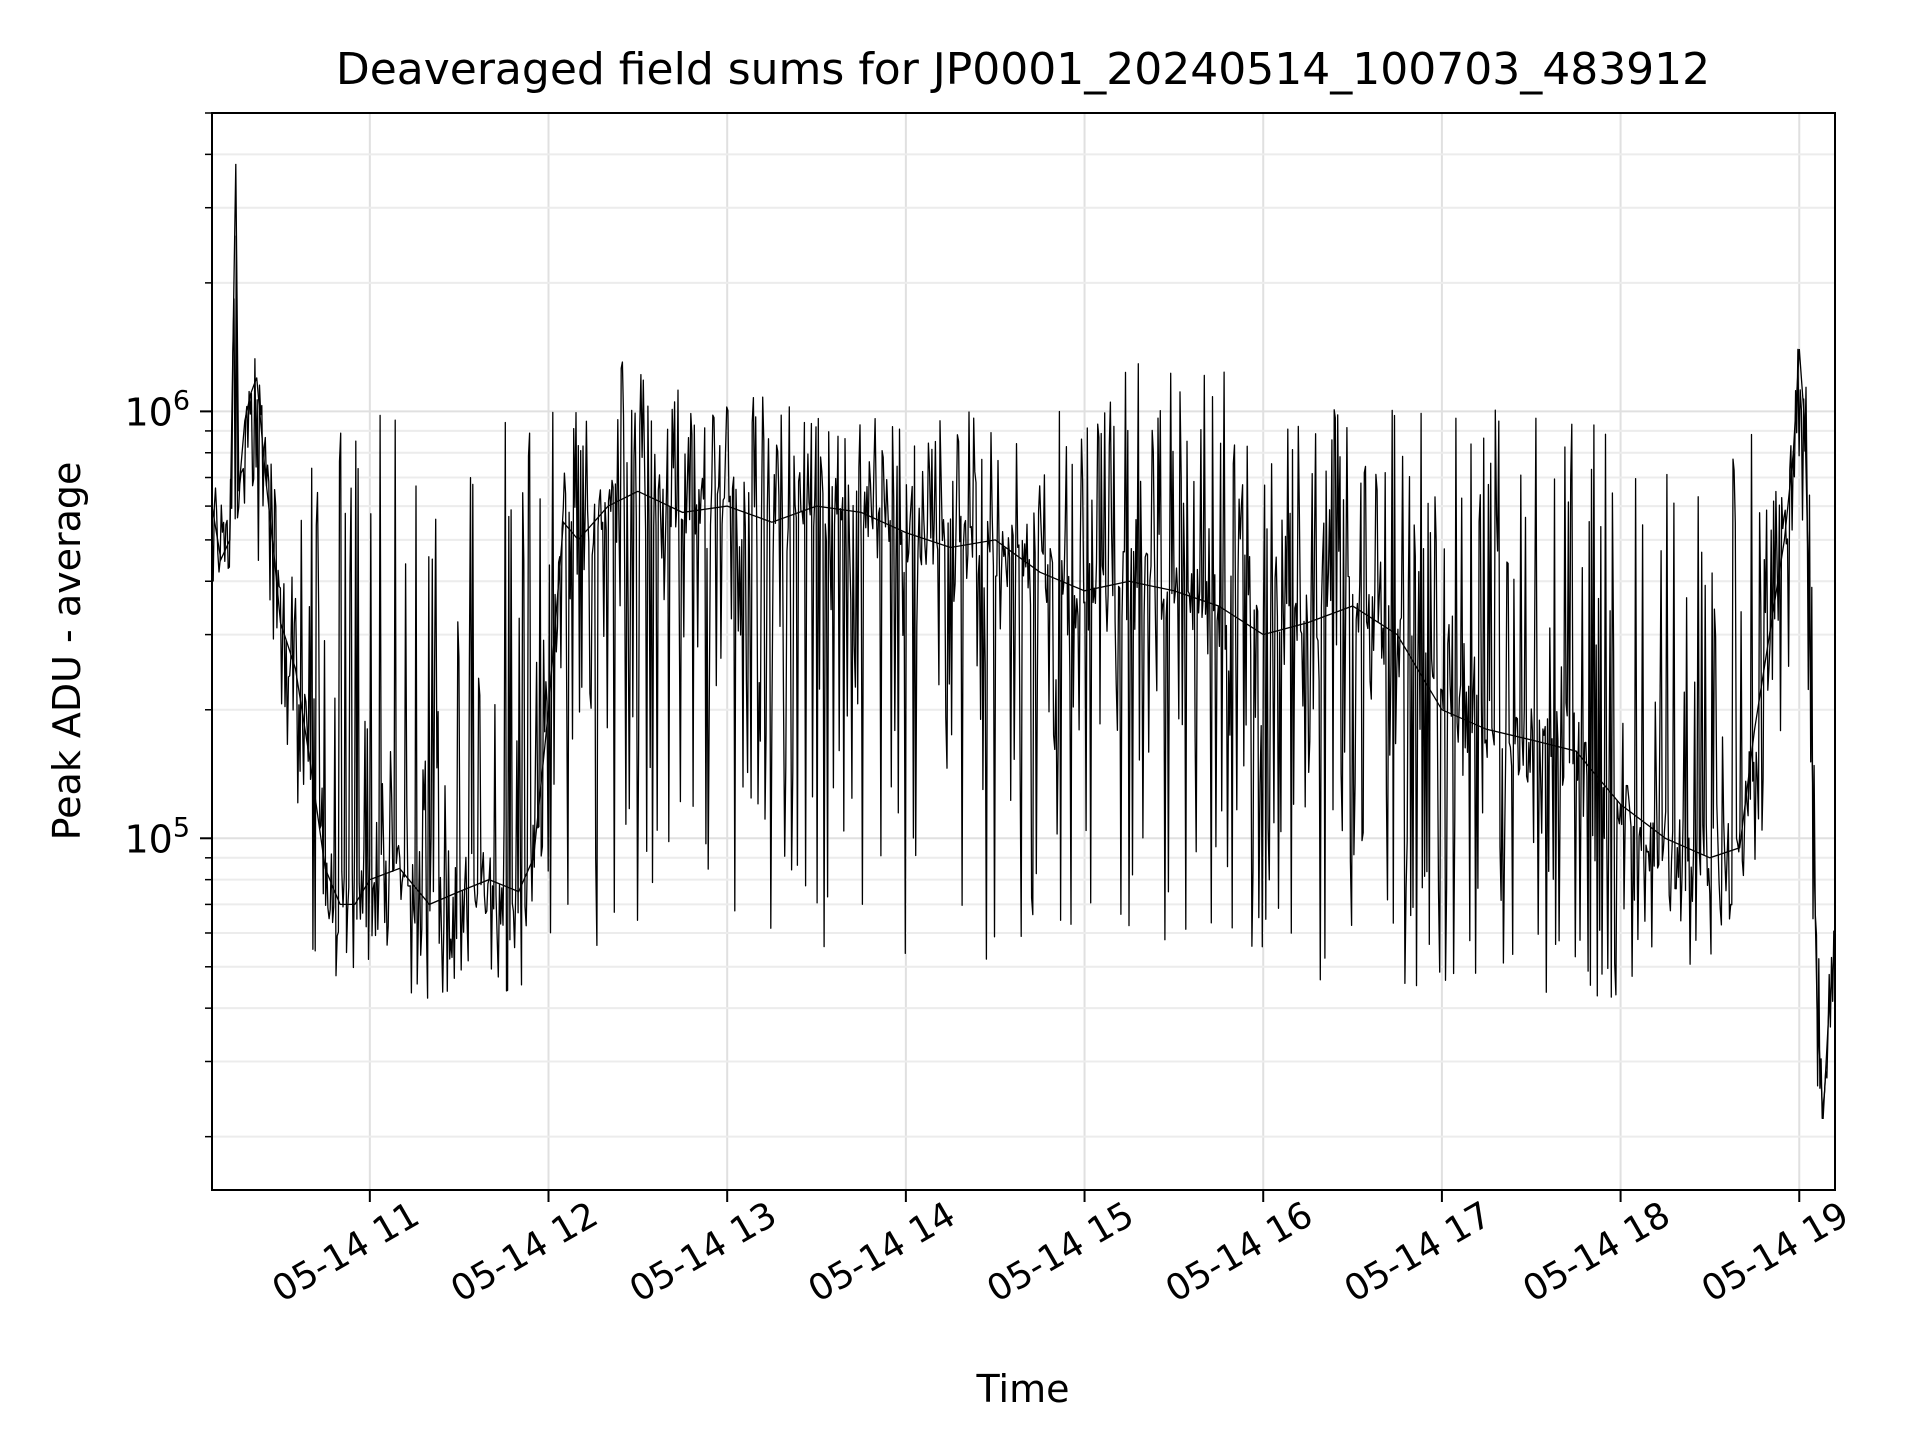 The image size is (1920, 1440). I want to click on y-tick-label: 105, so click(157, 836).